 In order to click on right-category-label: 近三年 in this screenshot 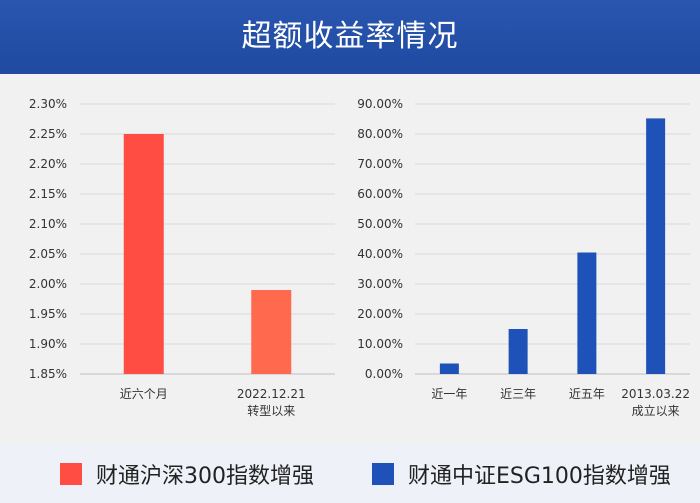, I will do `click(518, 394)`.